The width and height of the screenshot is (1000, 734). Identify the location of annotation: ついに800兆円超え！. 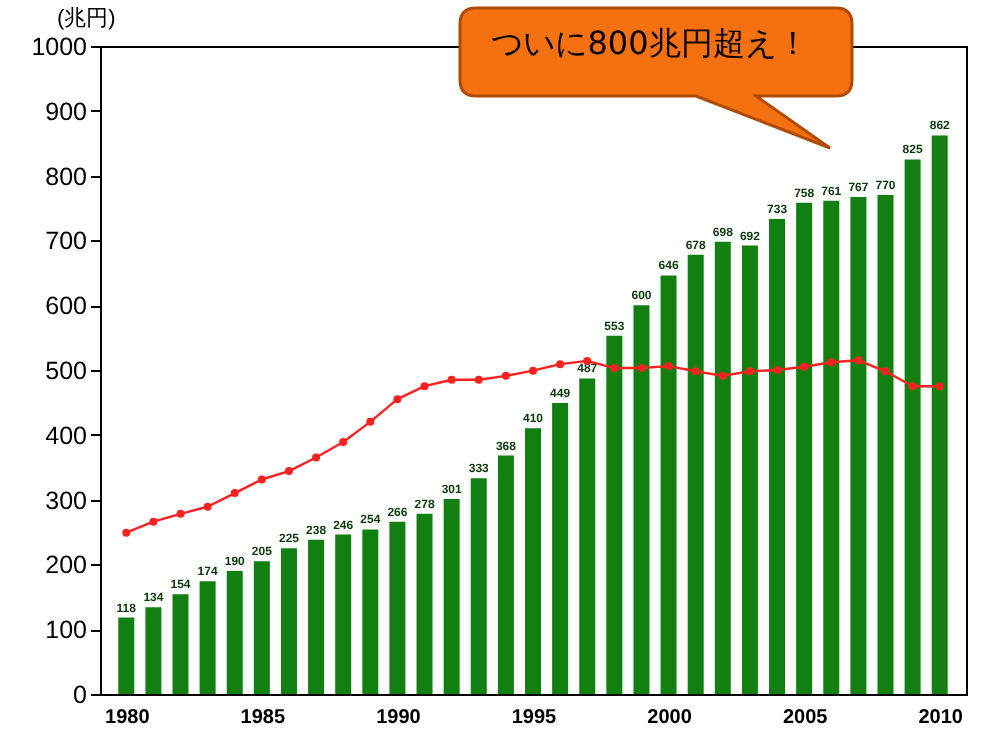
(650, 45).